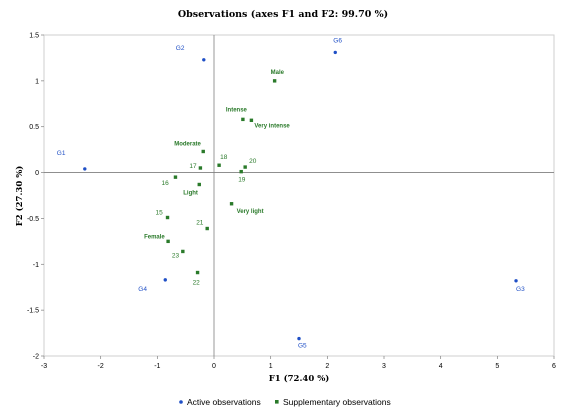 This screenshot has width=567, height=417. Describe the element at coordinates (274, 81) in the screenshot. I see `point-male` at that location.